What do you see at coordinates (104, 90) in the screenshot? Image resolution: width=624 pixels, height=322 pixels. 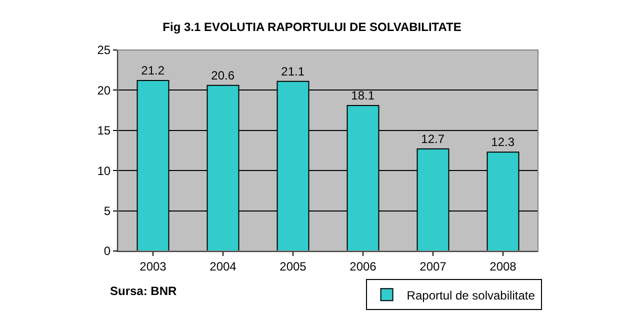 I see `y-tick-label: 20` at bounding box center [104, 90].